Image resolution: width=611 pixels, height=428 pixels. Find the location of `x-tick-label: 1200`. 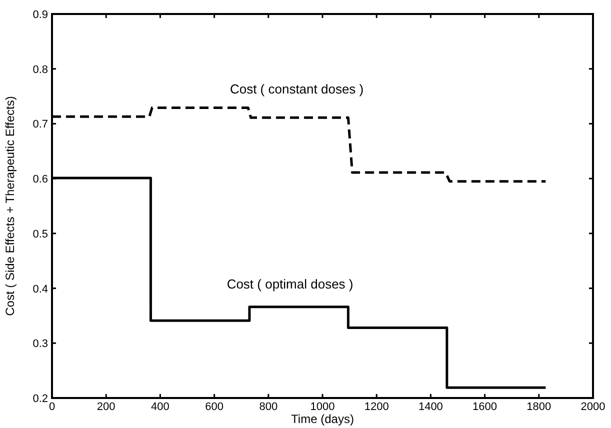

x-tick-label: 1200 is located at coordinates (376, 407).